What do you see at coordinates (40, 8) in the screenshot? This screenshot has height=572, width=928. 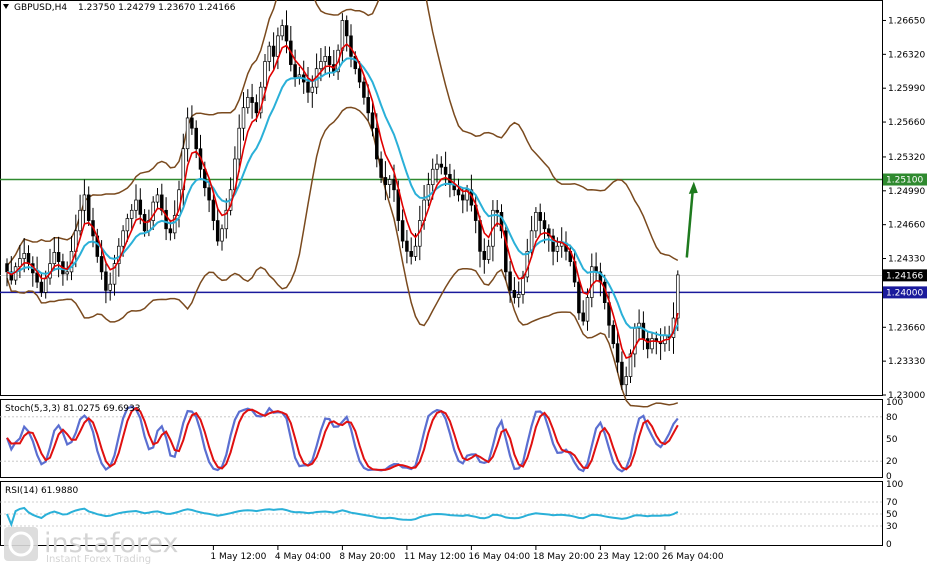 I see `chart-symbol: GBPUSD,H4` at bounding box center [40, 8].